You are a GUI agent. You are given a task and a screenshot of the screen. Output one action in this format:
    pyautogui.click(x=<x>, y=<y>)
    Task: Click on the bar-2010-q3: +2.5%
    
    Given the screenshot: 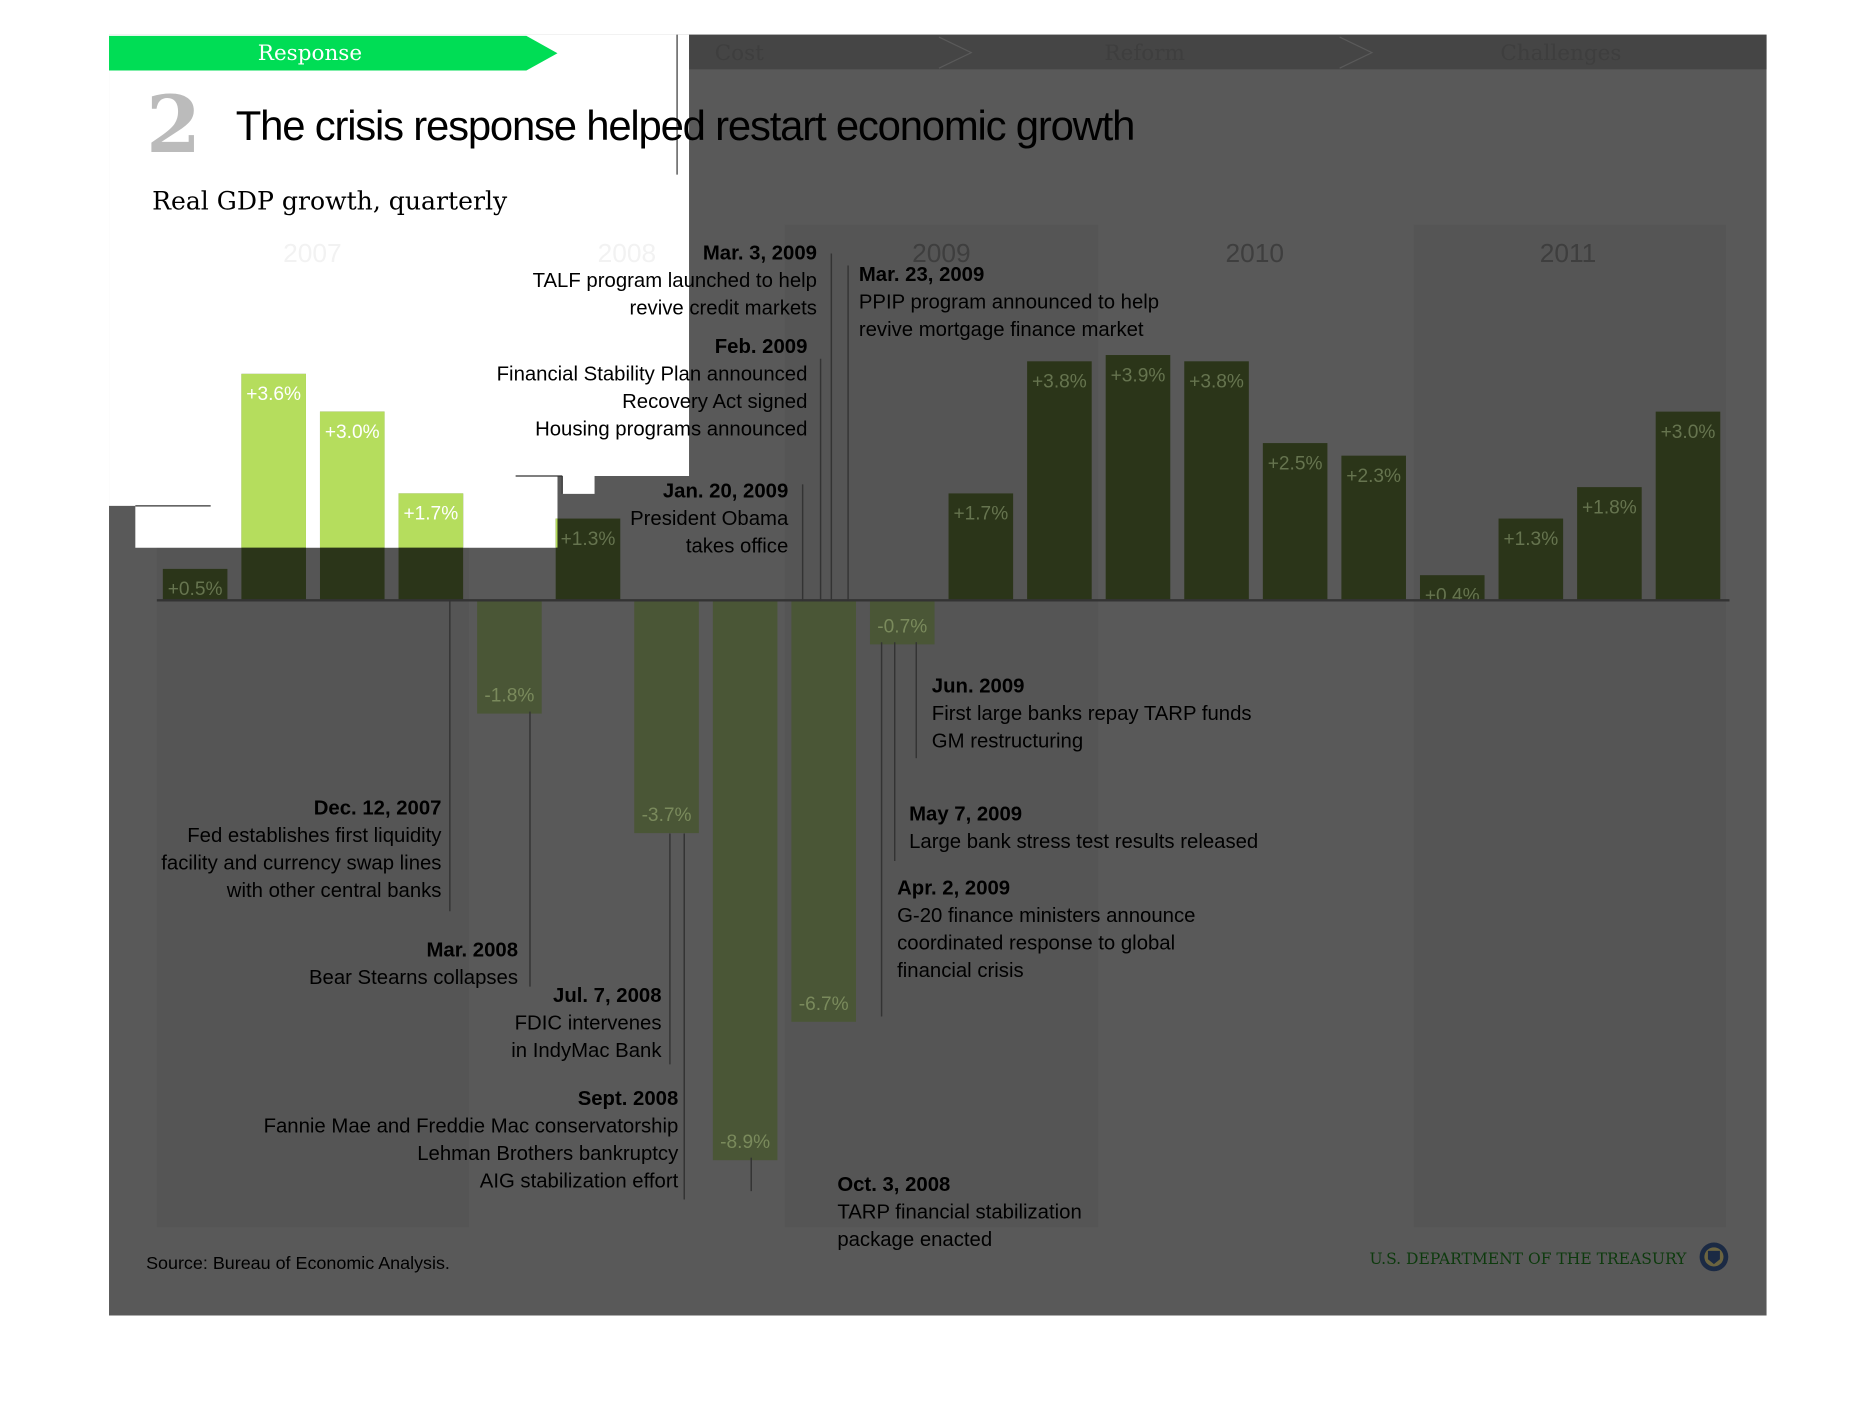 What is the action you would take?
    pyautogui.click(x=1295, y=522)
    